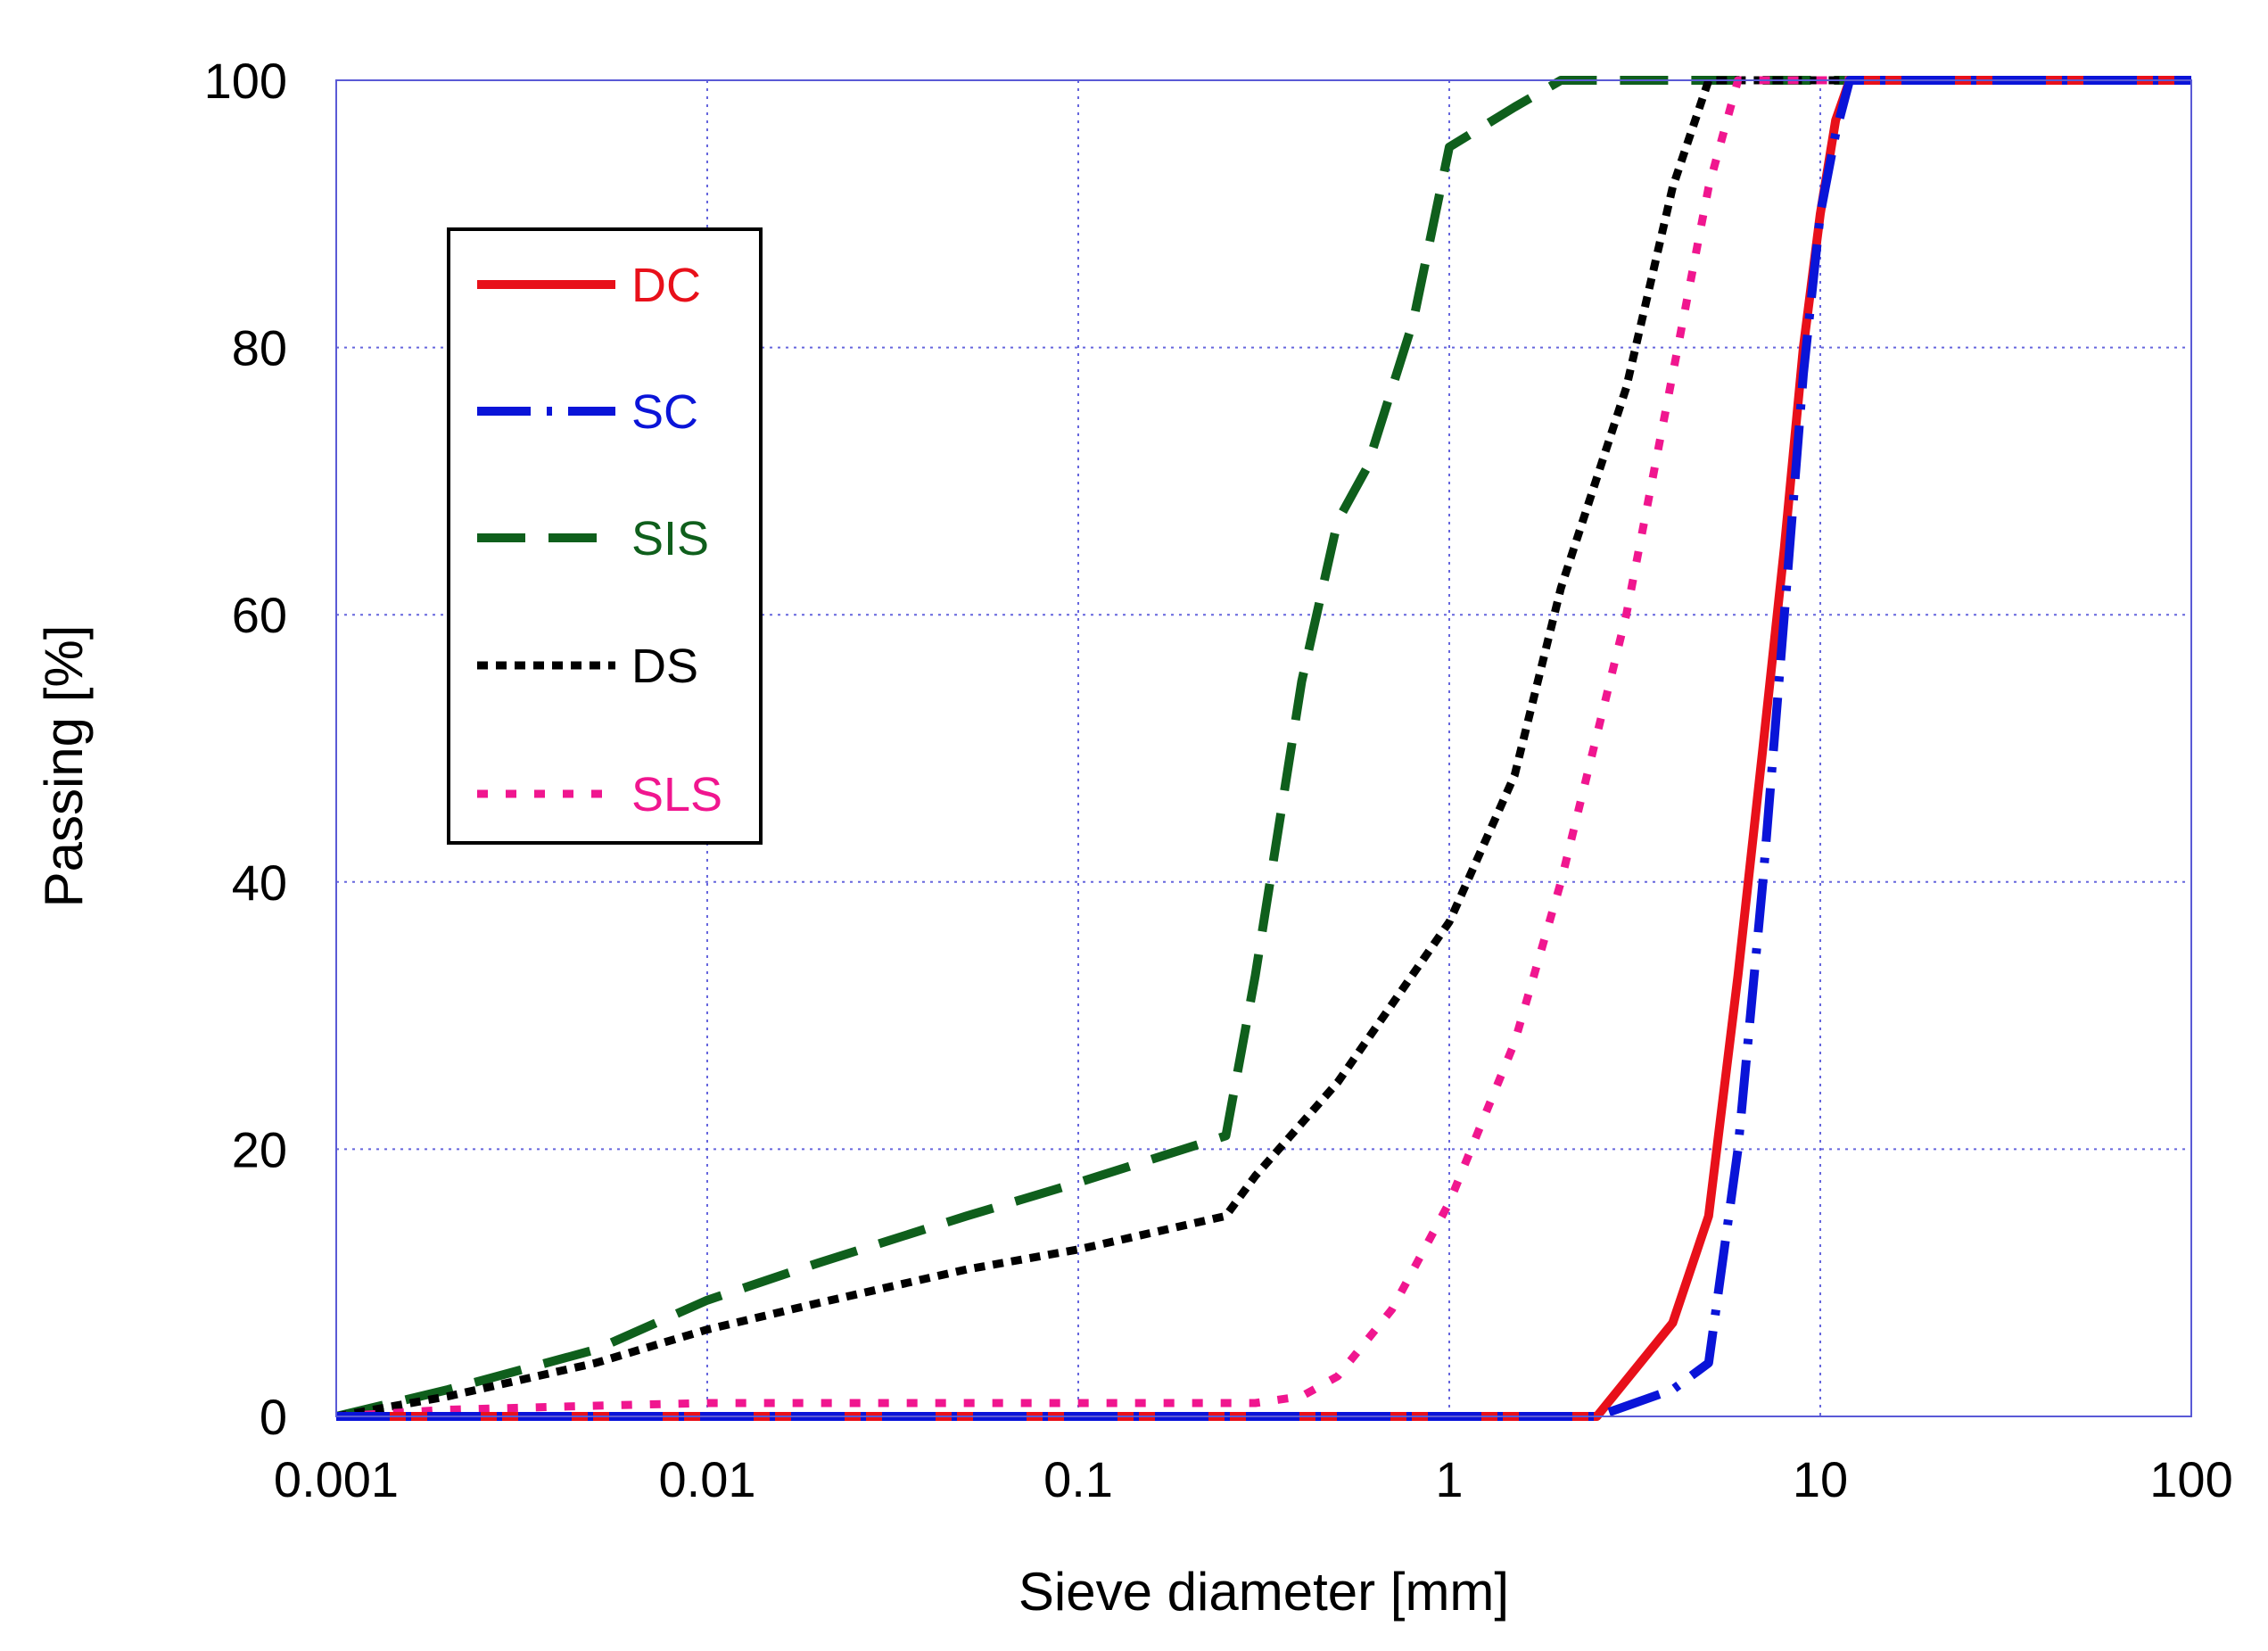  I want to click on legend-label-sls: SLS, so click(677, 794).